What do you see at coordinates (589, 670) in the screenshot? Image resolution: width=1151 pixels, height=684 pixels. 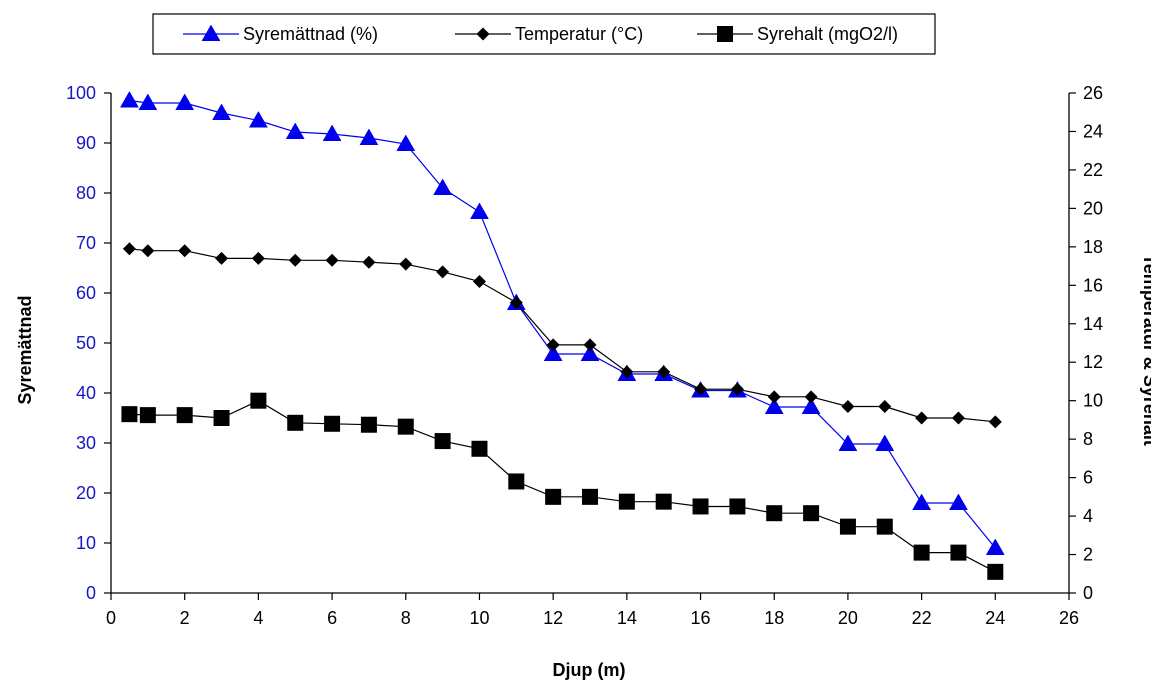 I see `x-axis-title: Djup (m)` at bounding box center [589, 670].